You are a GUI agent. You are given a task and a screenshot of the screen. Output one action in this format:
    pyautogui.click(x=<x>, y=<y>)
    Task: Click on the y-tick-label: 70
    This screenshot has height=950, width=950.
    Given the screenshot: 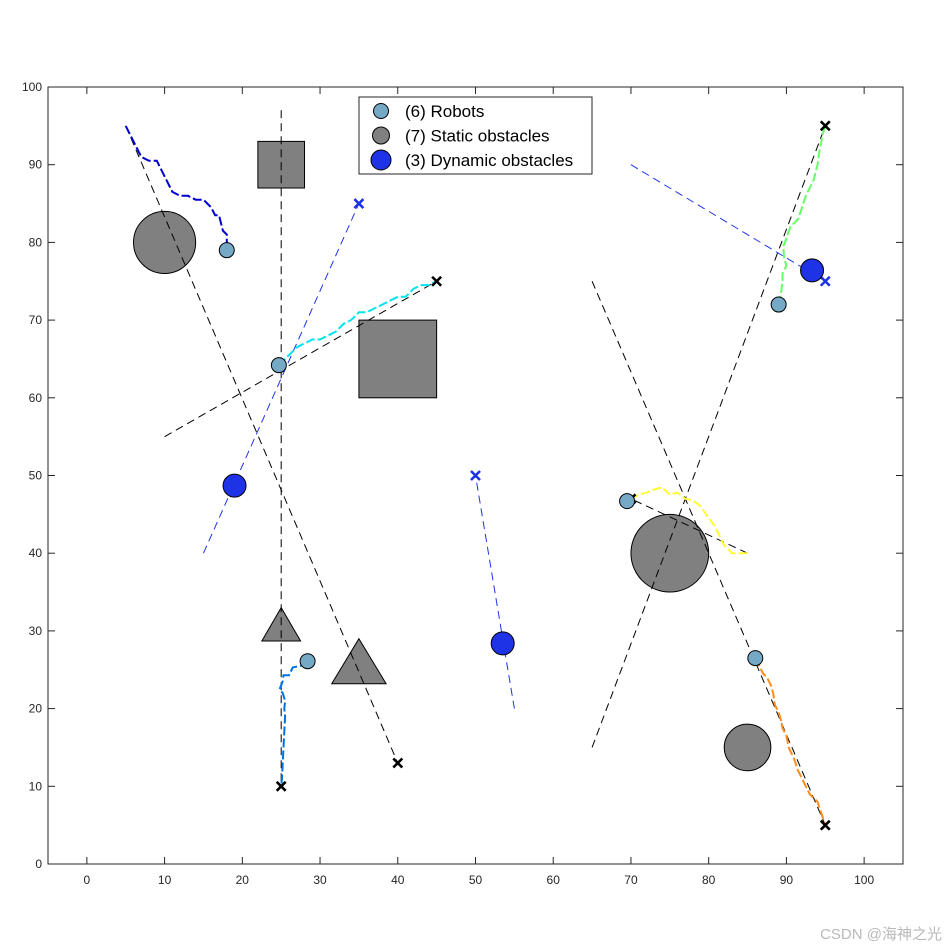 What is the action you would take?
    pyautogui.click(x=36, y=320)
    